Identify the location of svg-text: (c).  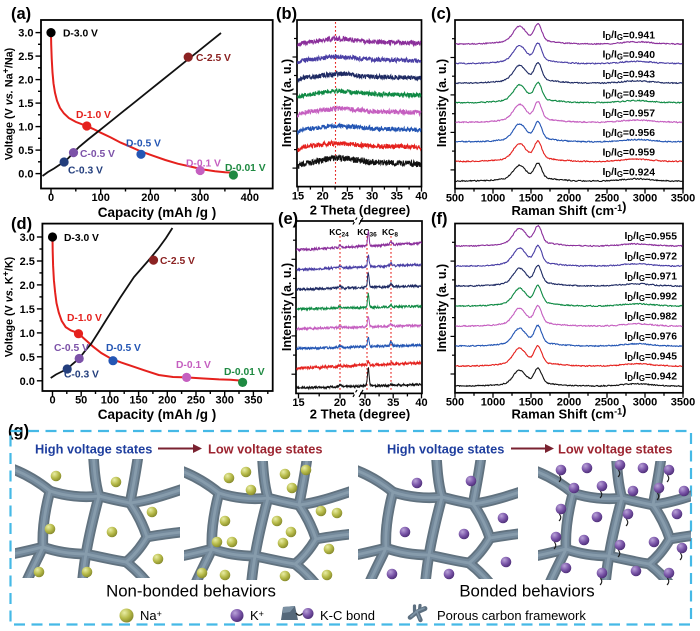
(441, 14).